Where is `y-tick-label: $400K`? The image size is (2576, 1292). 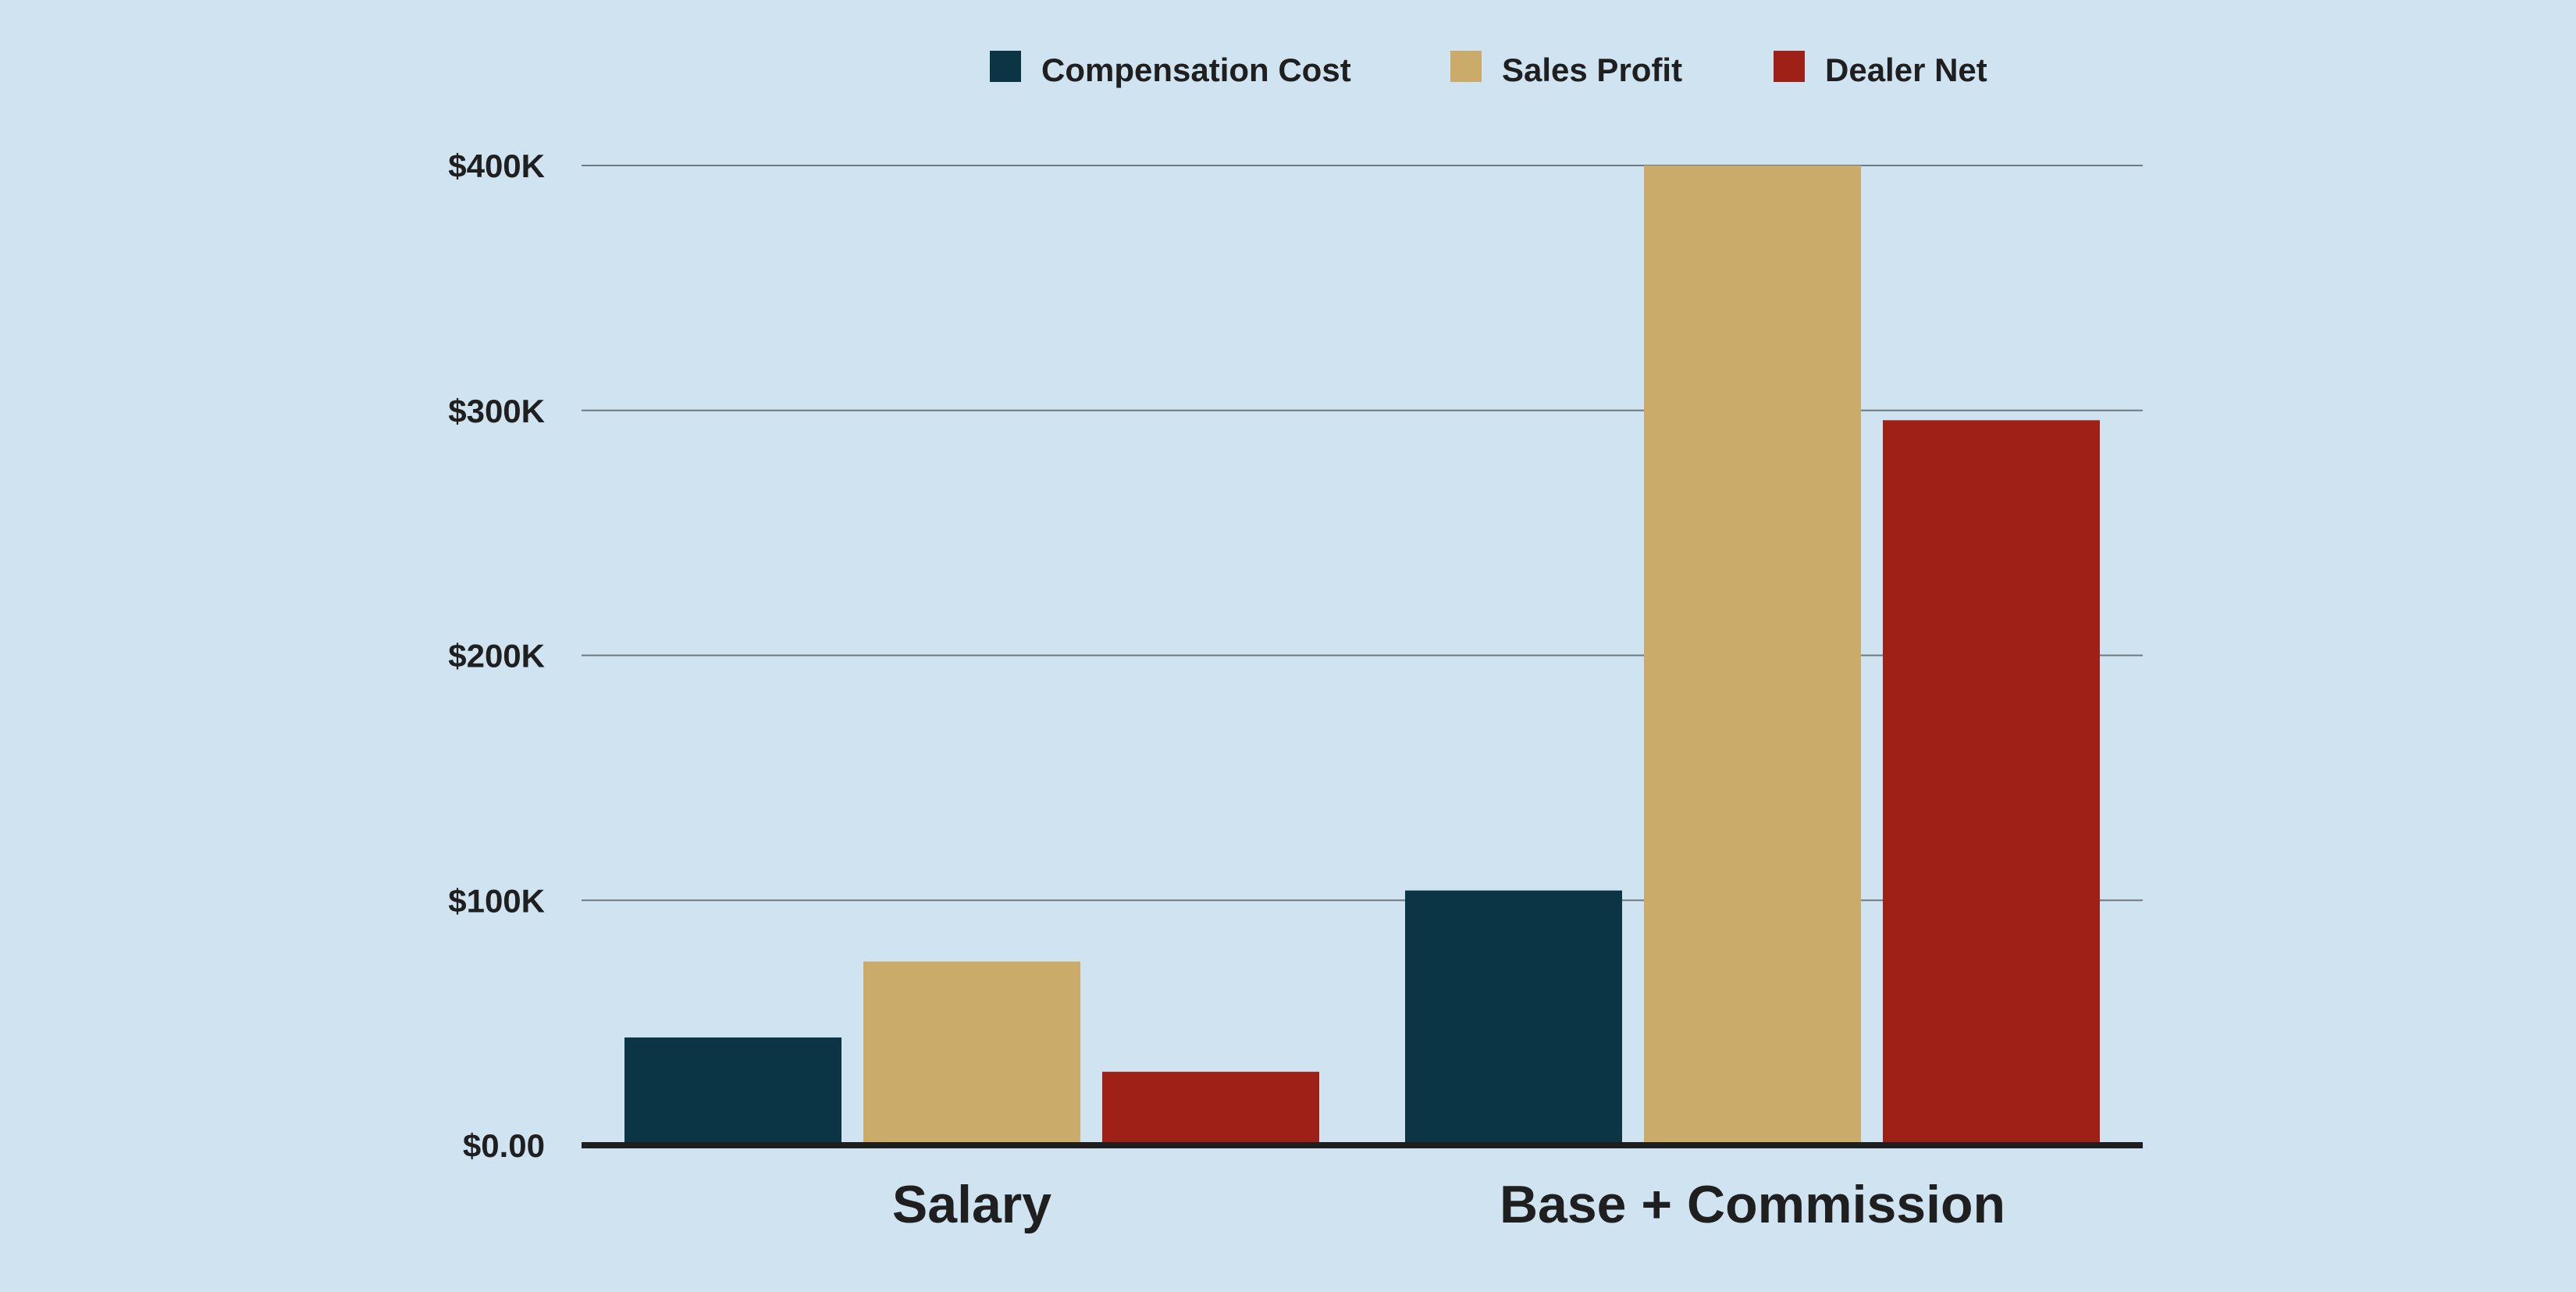
y-tick-label: $400K is located at coordinates (496, 166).